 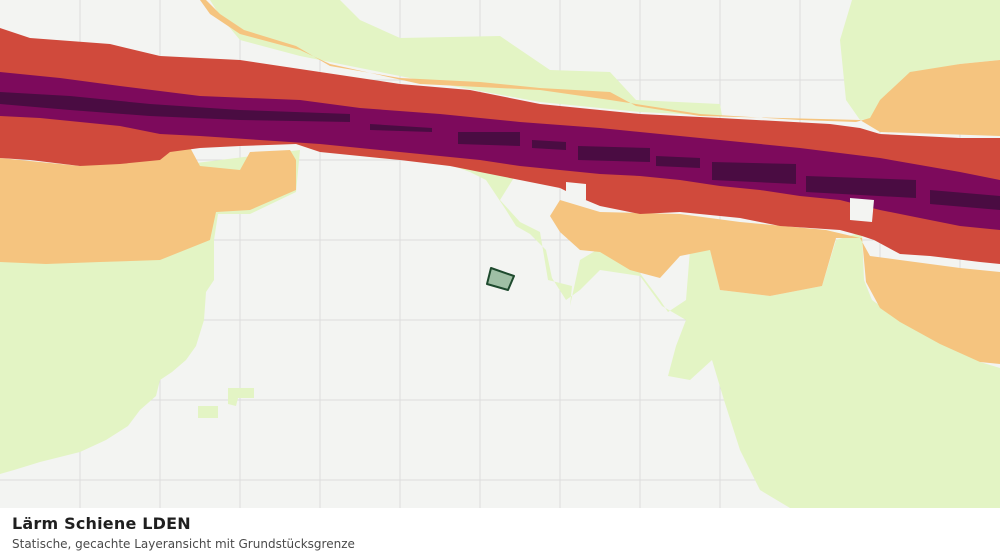 I want to click on noise-band-lowest-north, so click(x=466, y=58).